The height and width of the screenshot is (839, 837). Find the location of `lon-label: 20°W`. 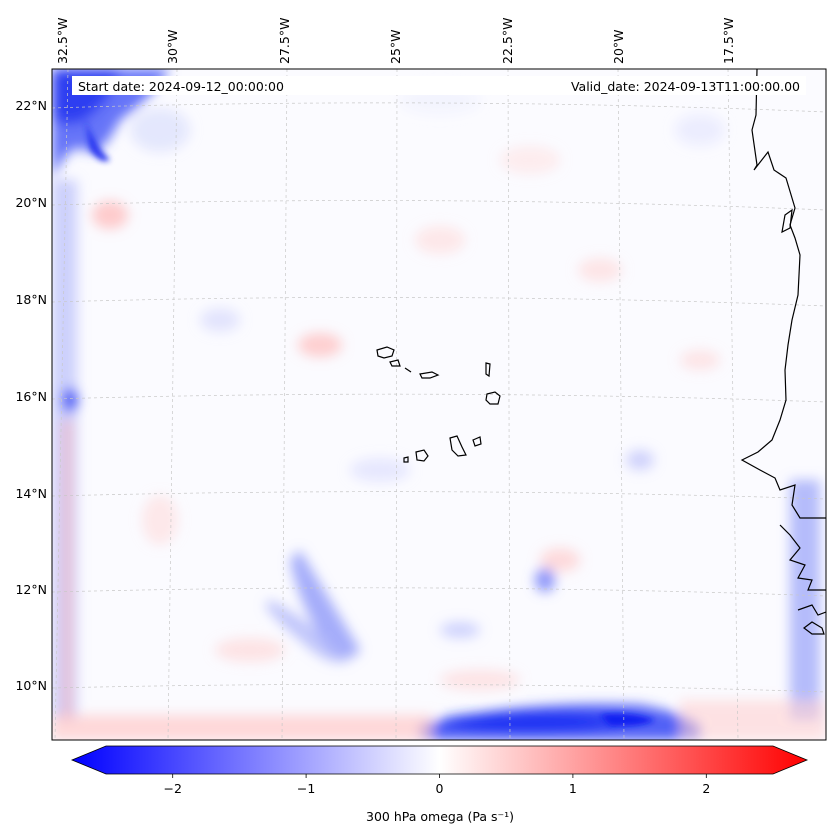

lon-label: 20°W is located at coordinates (618, 46).